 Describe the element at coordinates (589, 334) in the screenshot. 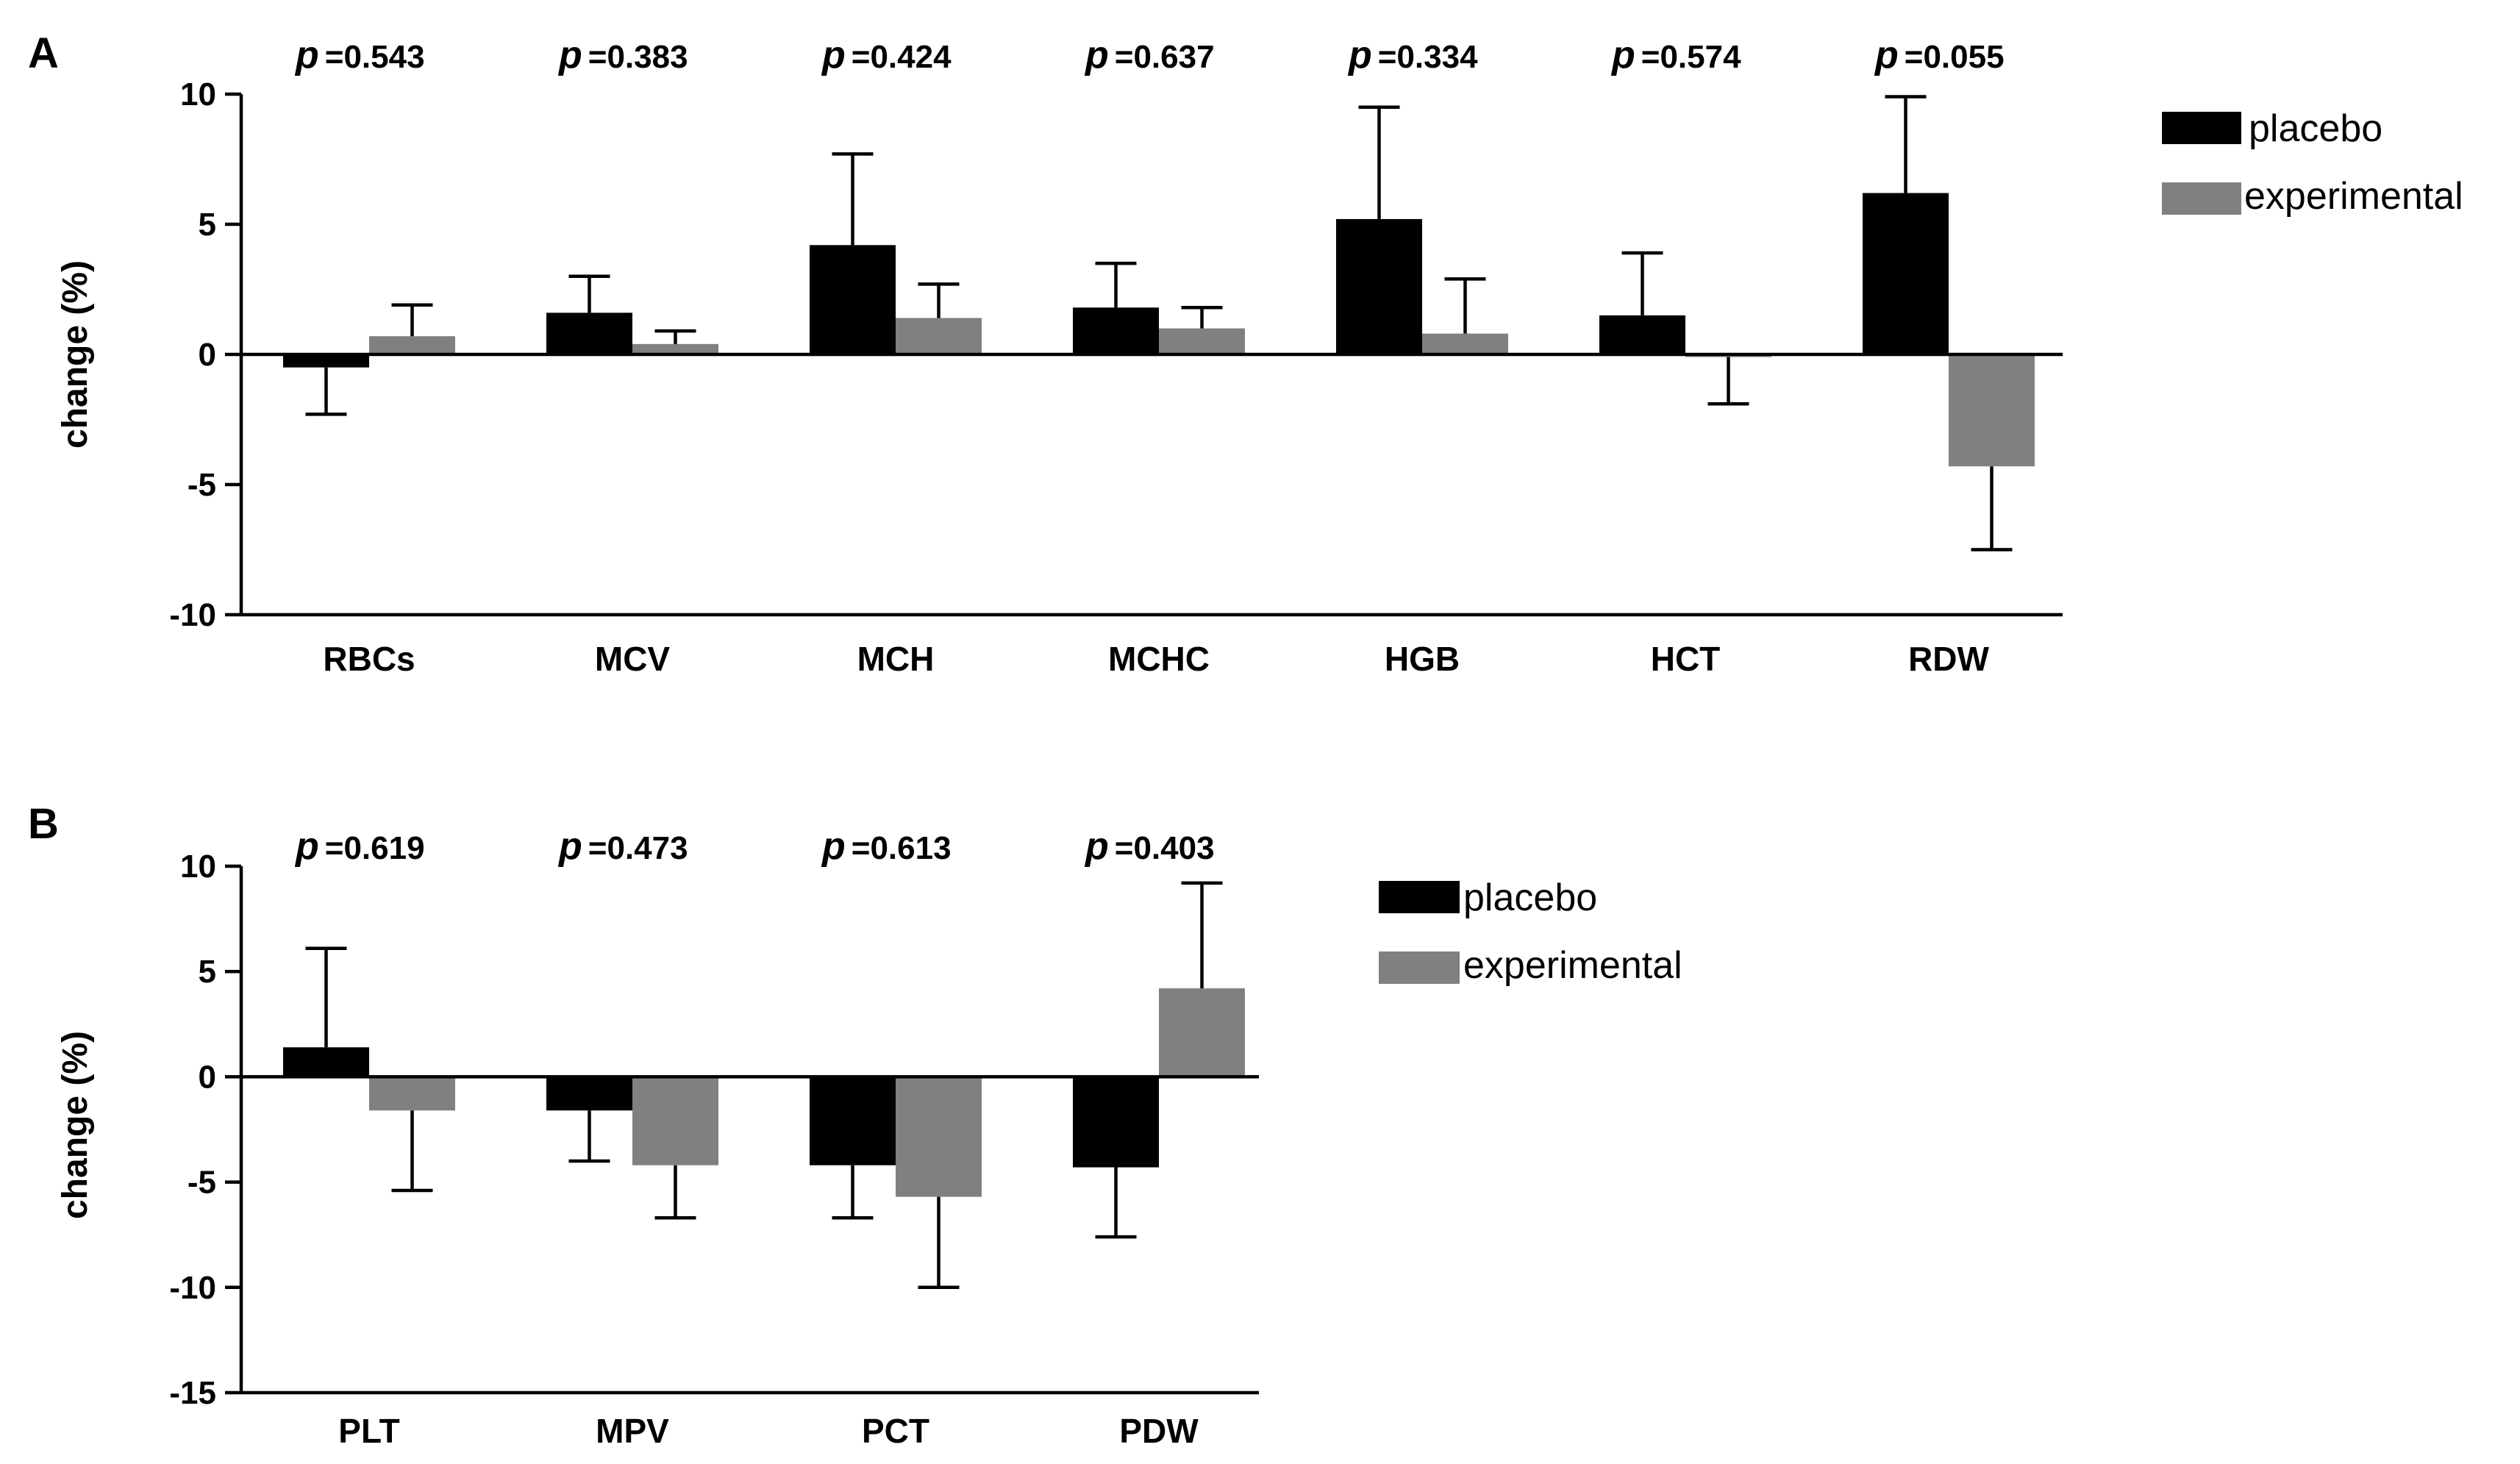

I see `bar-placebo-mcv` at that location.